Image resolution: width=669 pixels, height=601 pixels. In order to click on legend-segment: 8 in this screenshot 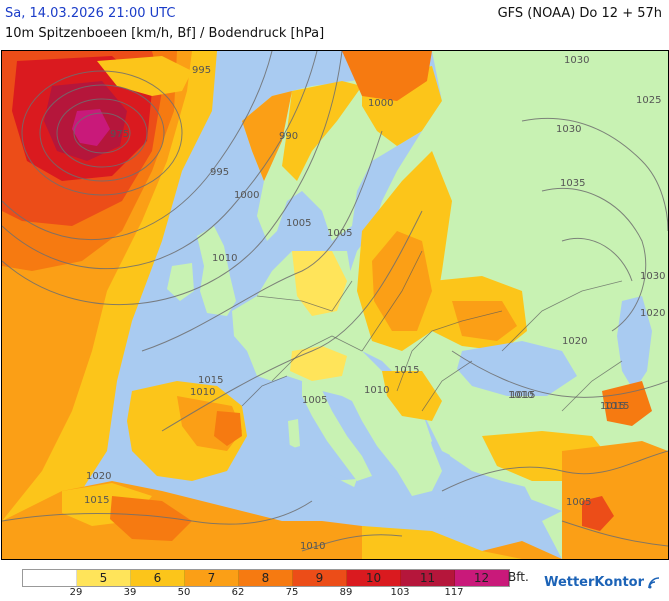, I will do `click(266, 578)`.